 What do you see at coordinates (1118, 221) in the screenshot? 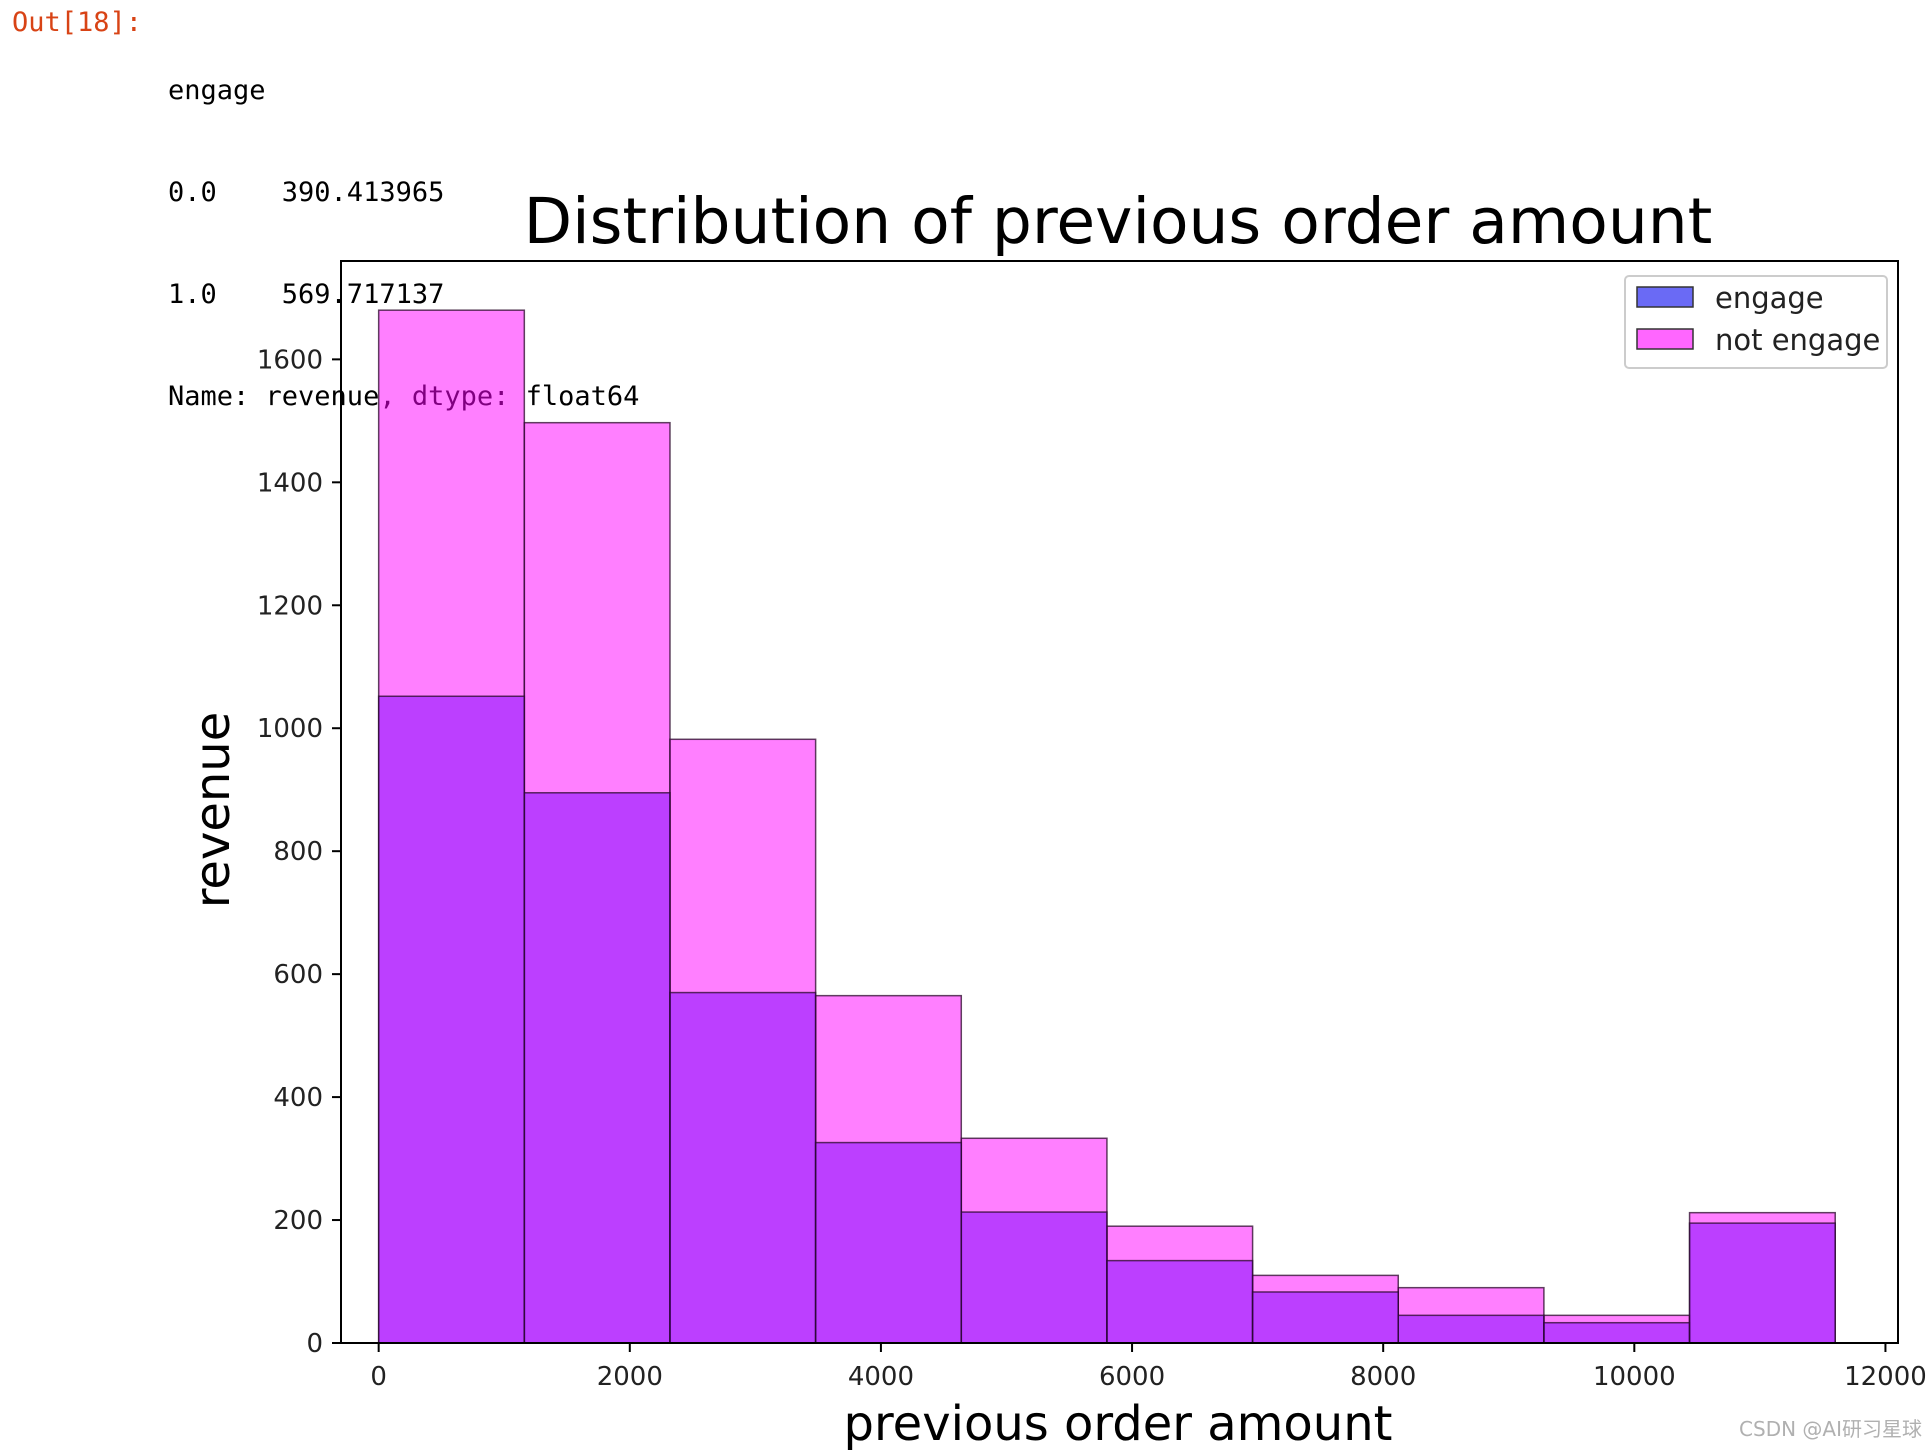
I see `chart-title: Distribution of previous order amount` at bounding box center [1118, 221].